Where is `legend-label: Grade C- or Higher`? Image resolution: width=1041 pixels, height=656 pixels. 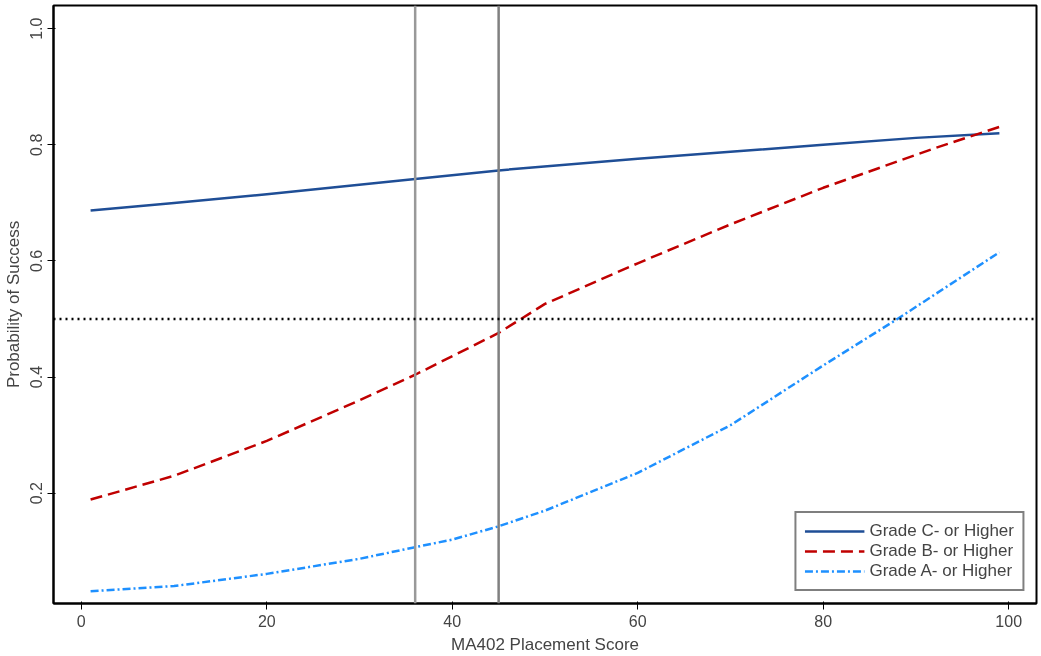 legend-label: Grade C- or Higher is located at coordinates (941, 531).